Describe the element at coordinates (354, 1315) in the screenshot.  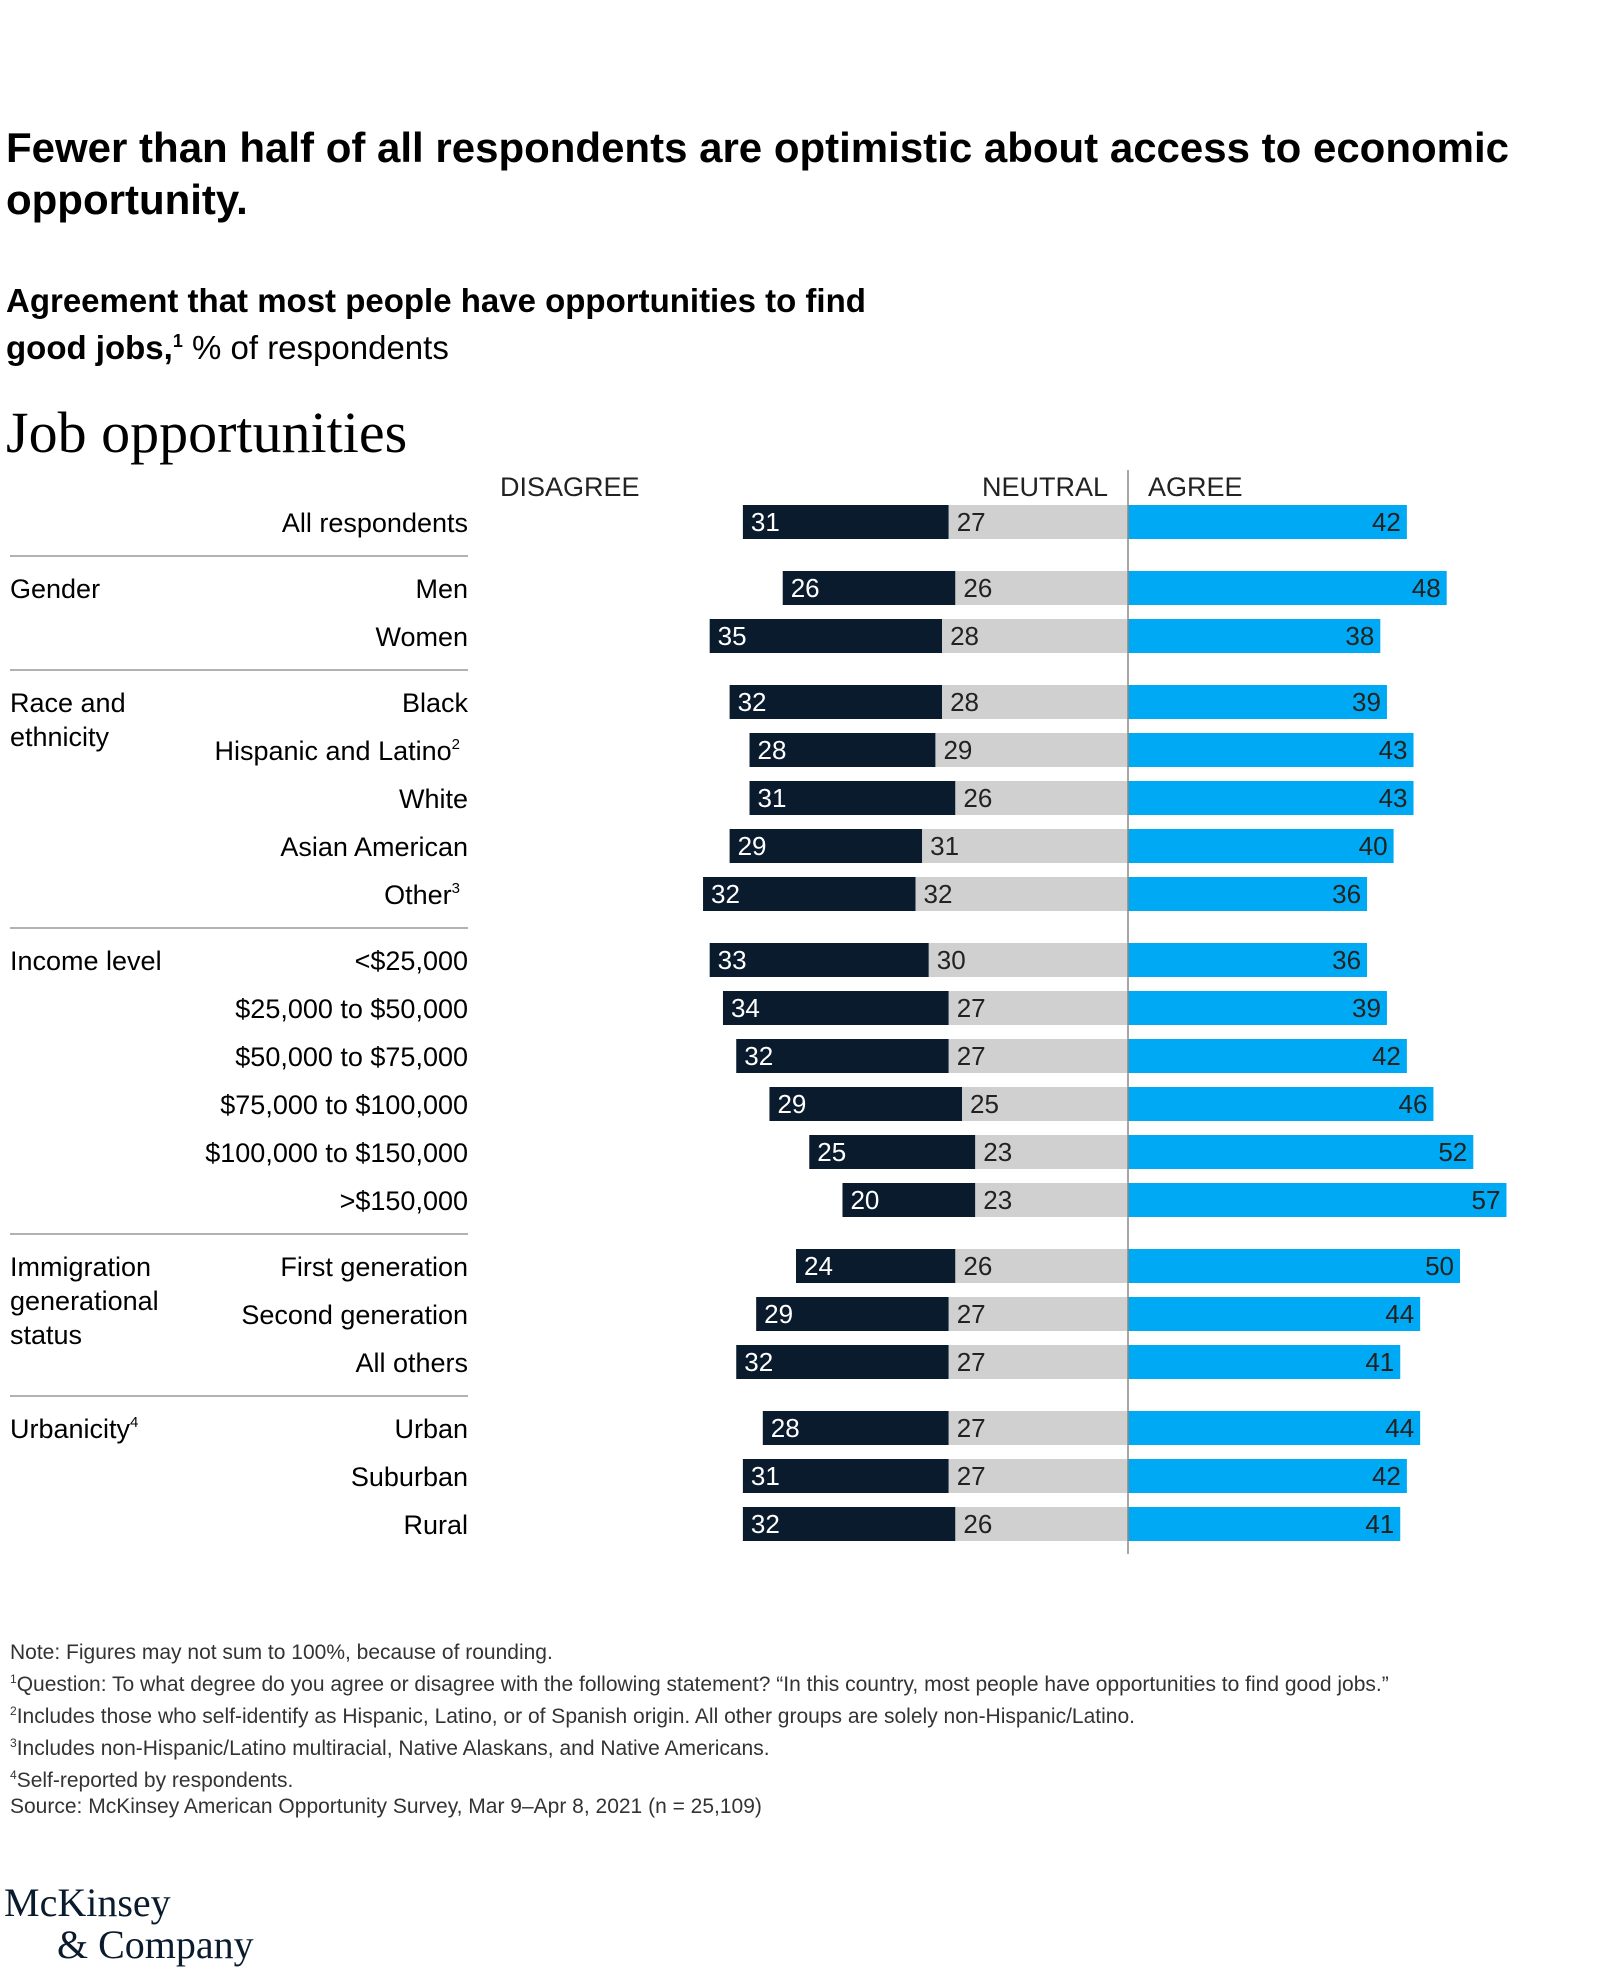
I see `row-label: Second generation` at that location.